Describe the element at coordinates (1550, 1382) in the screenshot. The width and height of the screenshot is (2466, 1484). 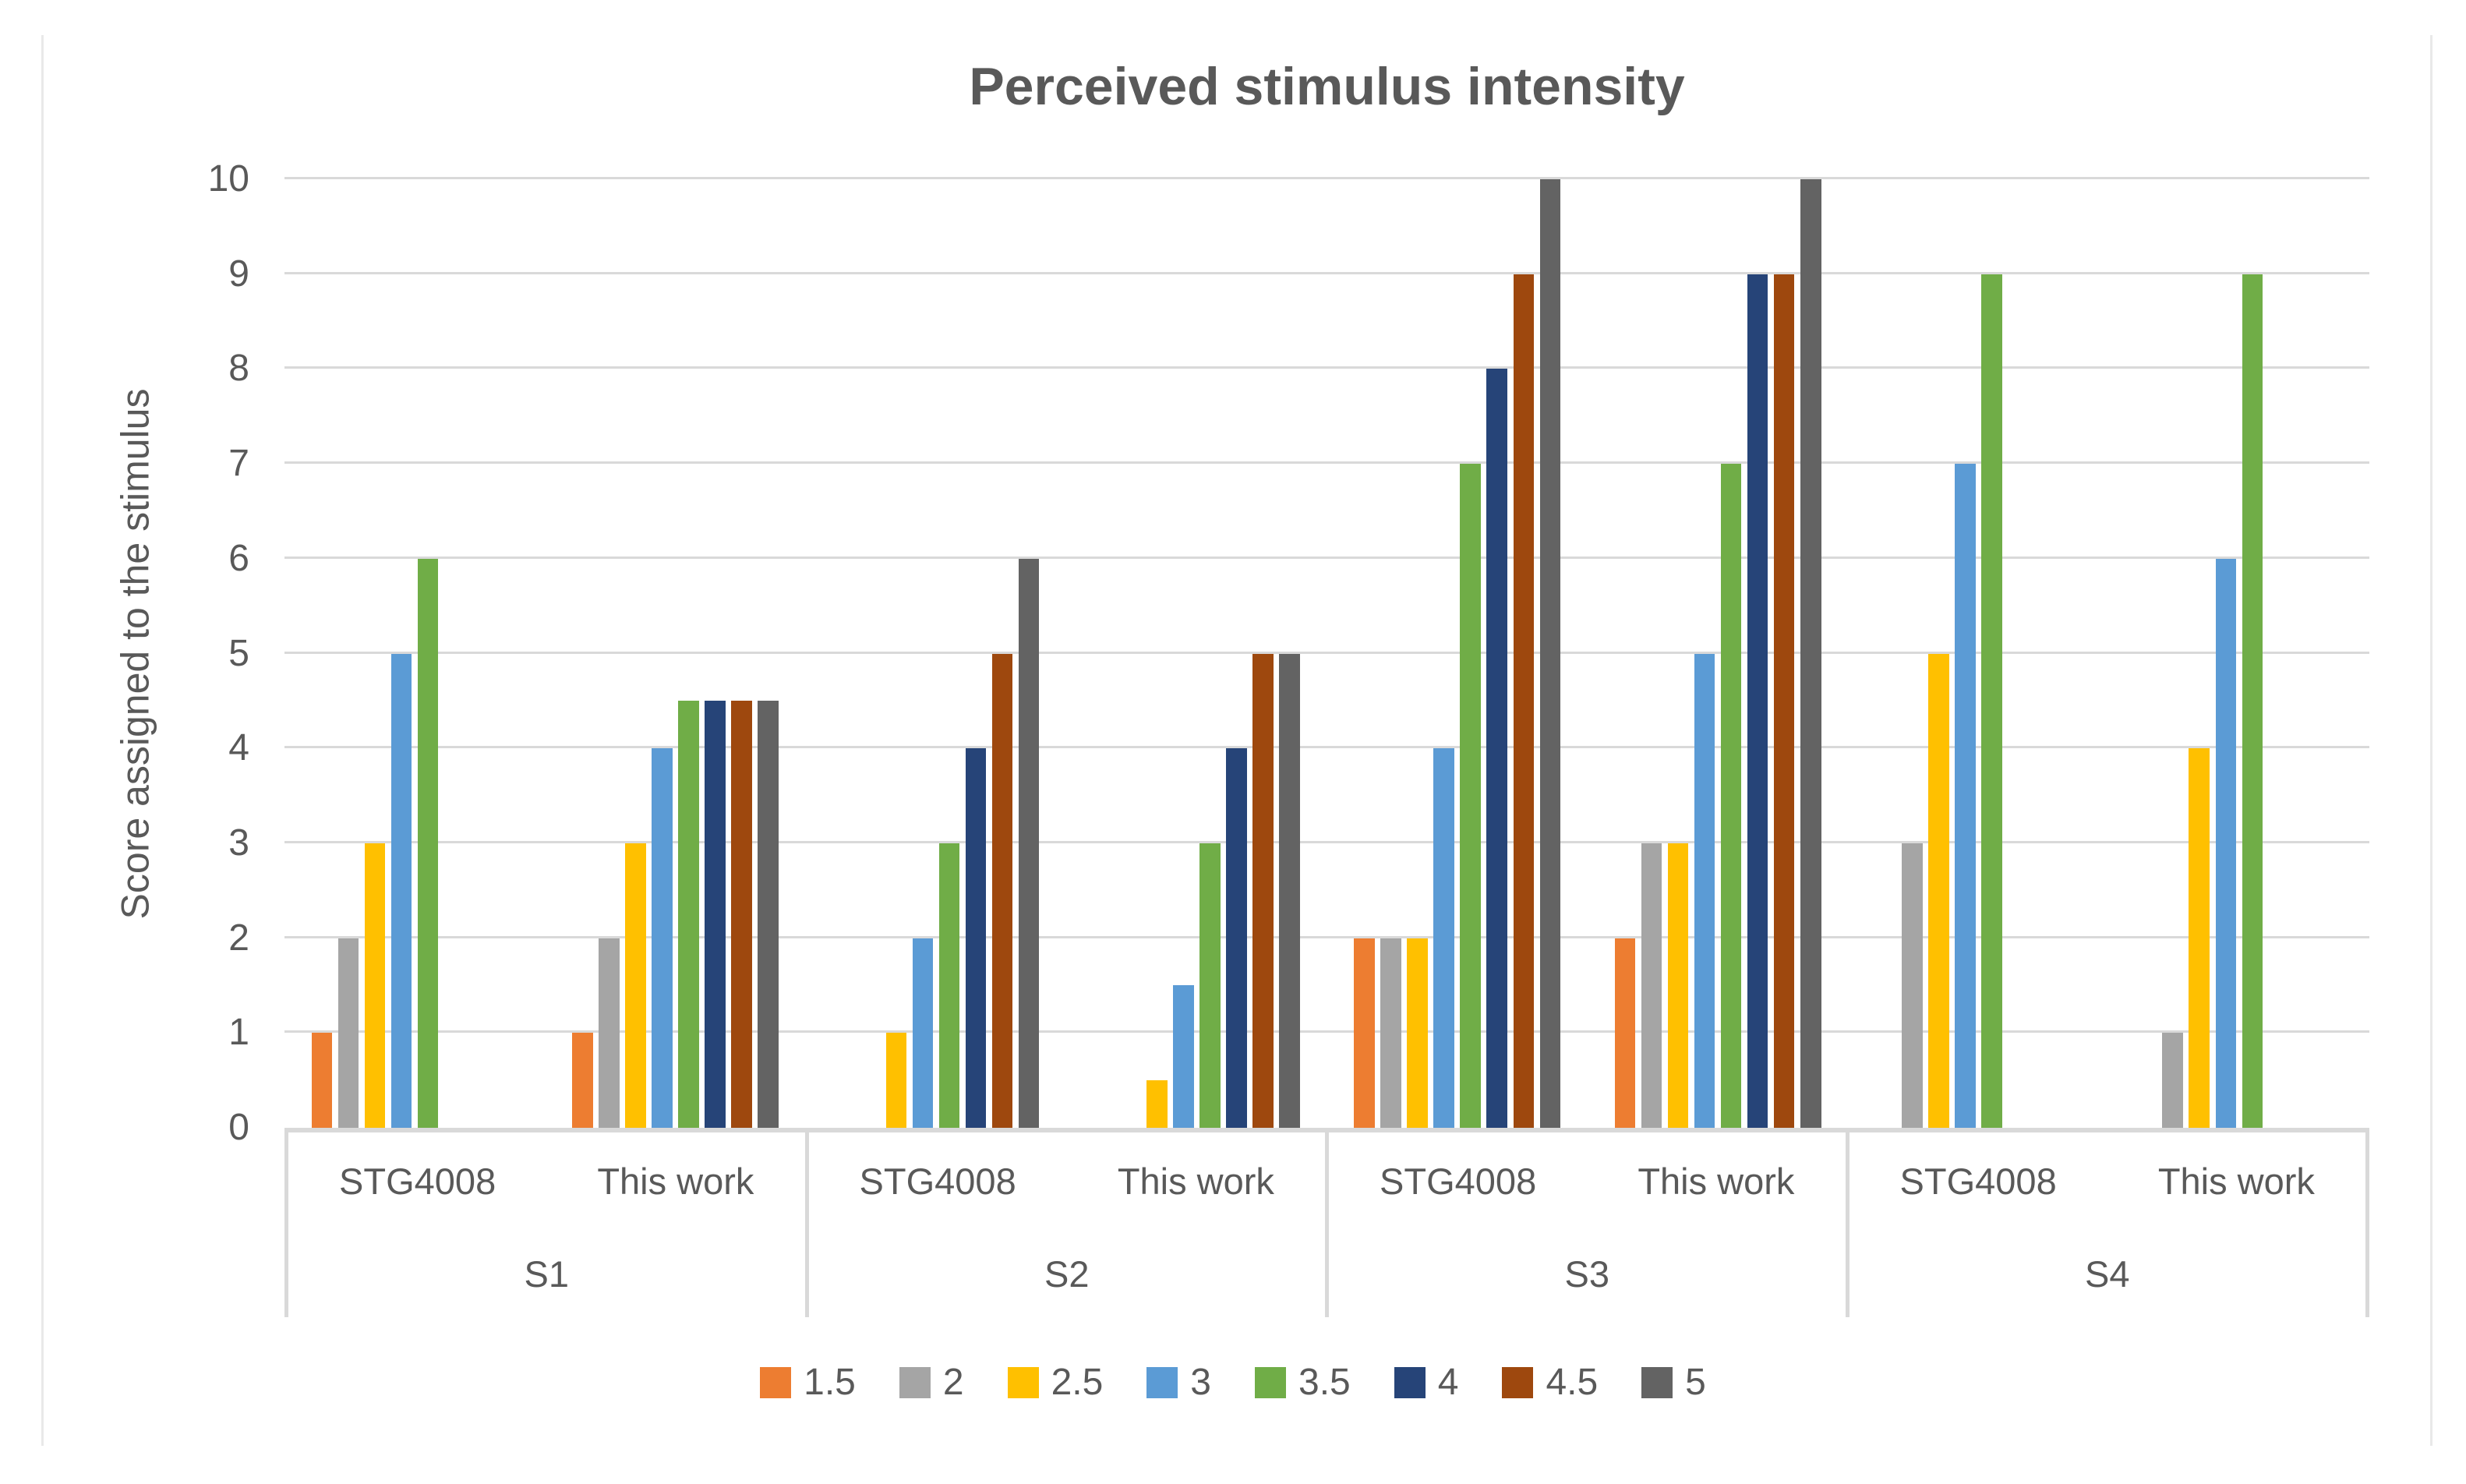
I see `legend-item-4.5: 4.5` at that location.